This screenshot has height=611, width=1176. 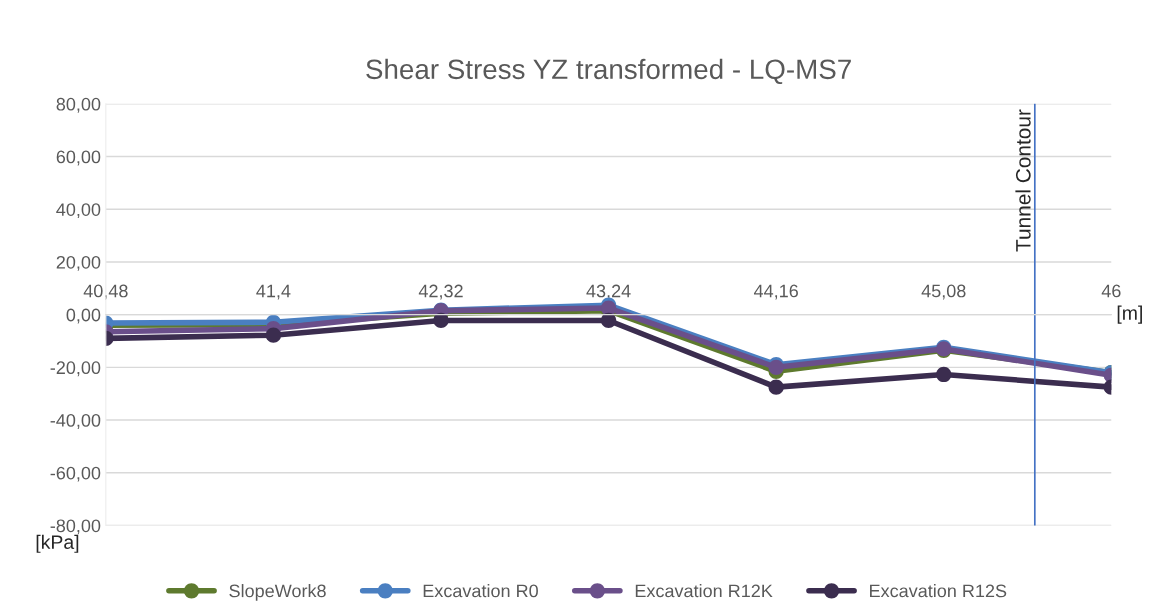 What do you see at coordinates (775, 292) in the screenshot?
I see `x-tick-label: 44,16` at bounding box center [775, 292].